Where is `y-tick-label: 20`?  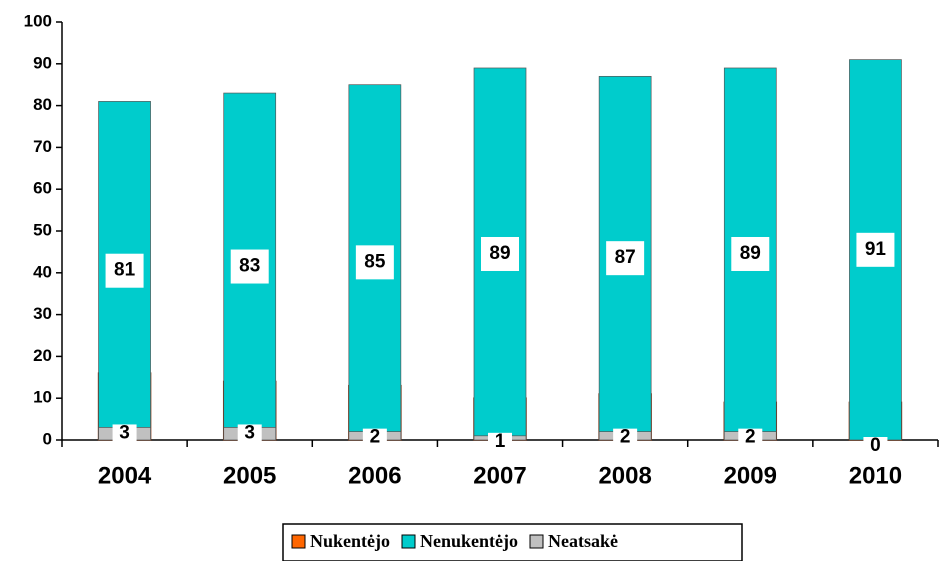
y-tick-label: 20 is located at coordinates (42, 355).